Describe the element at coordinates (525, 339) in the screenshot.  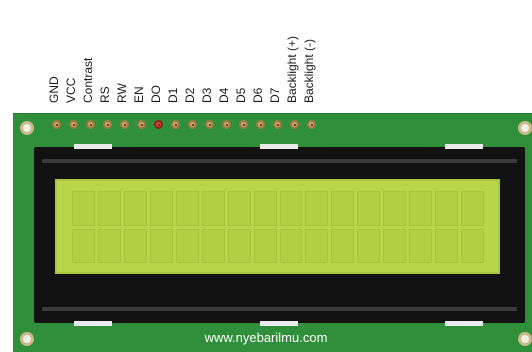
I see `mounting-hole-bottom-right` at that location.